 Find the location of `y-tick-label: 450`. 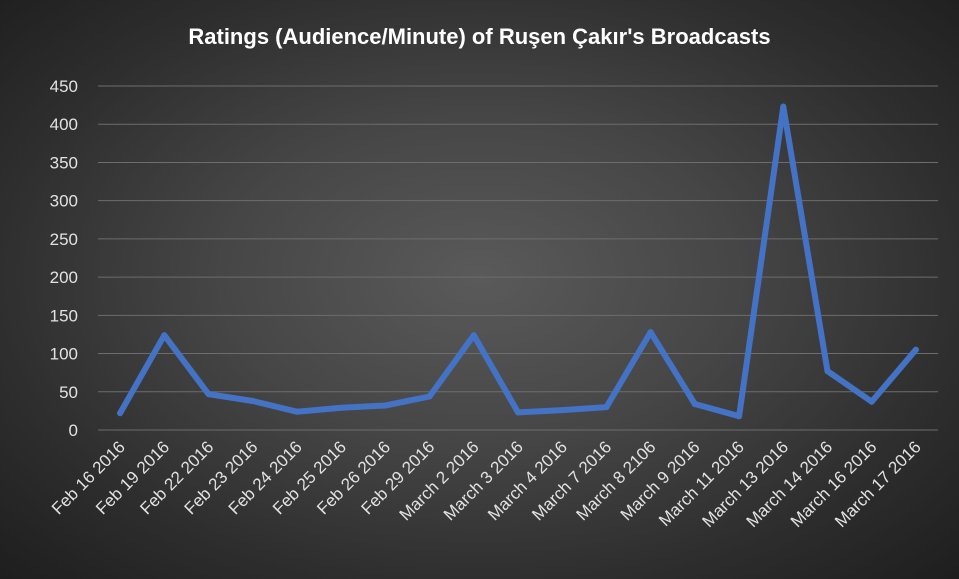

y-tick-label: 450 is located at coordinates (64, 86).